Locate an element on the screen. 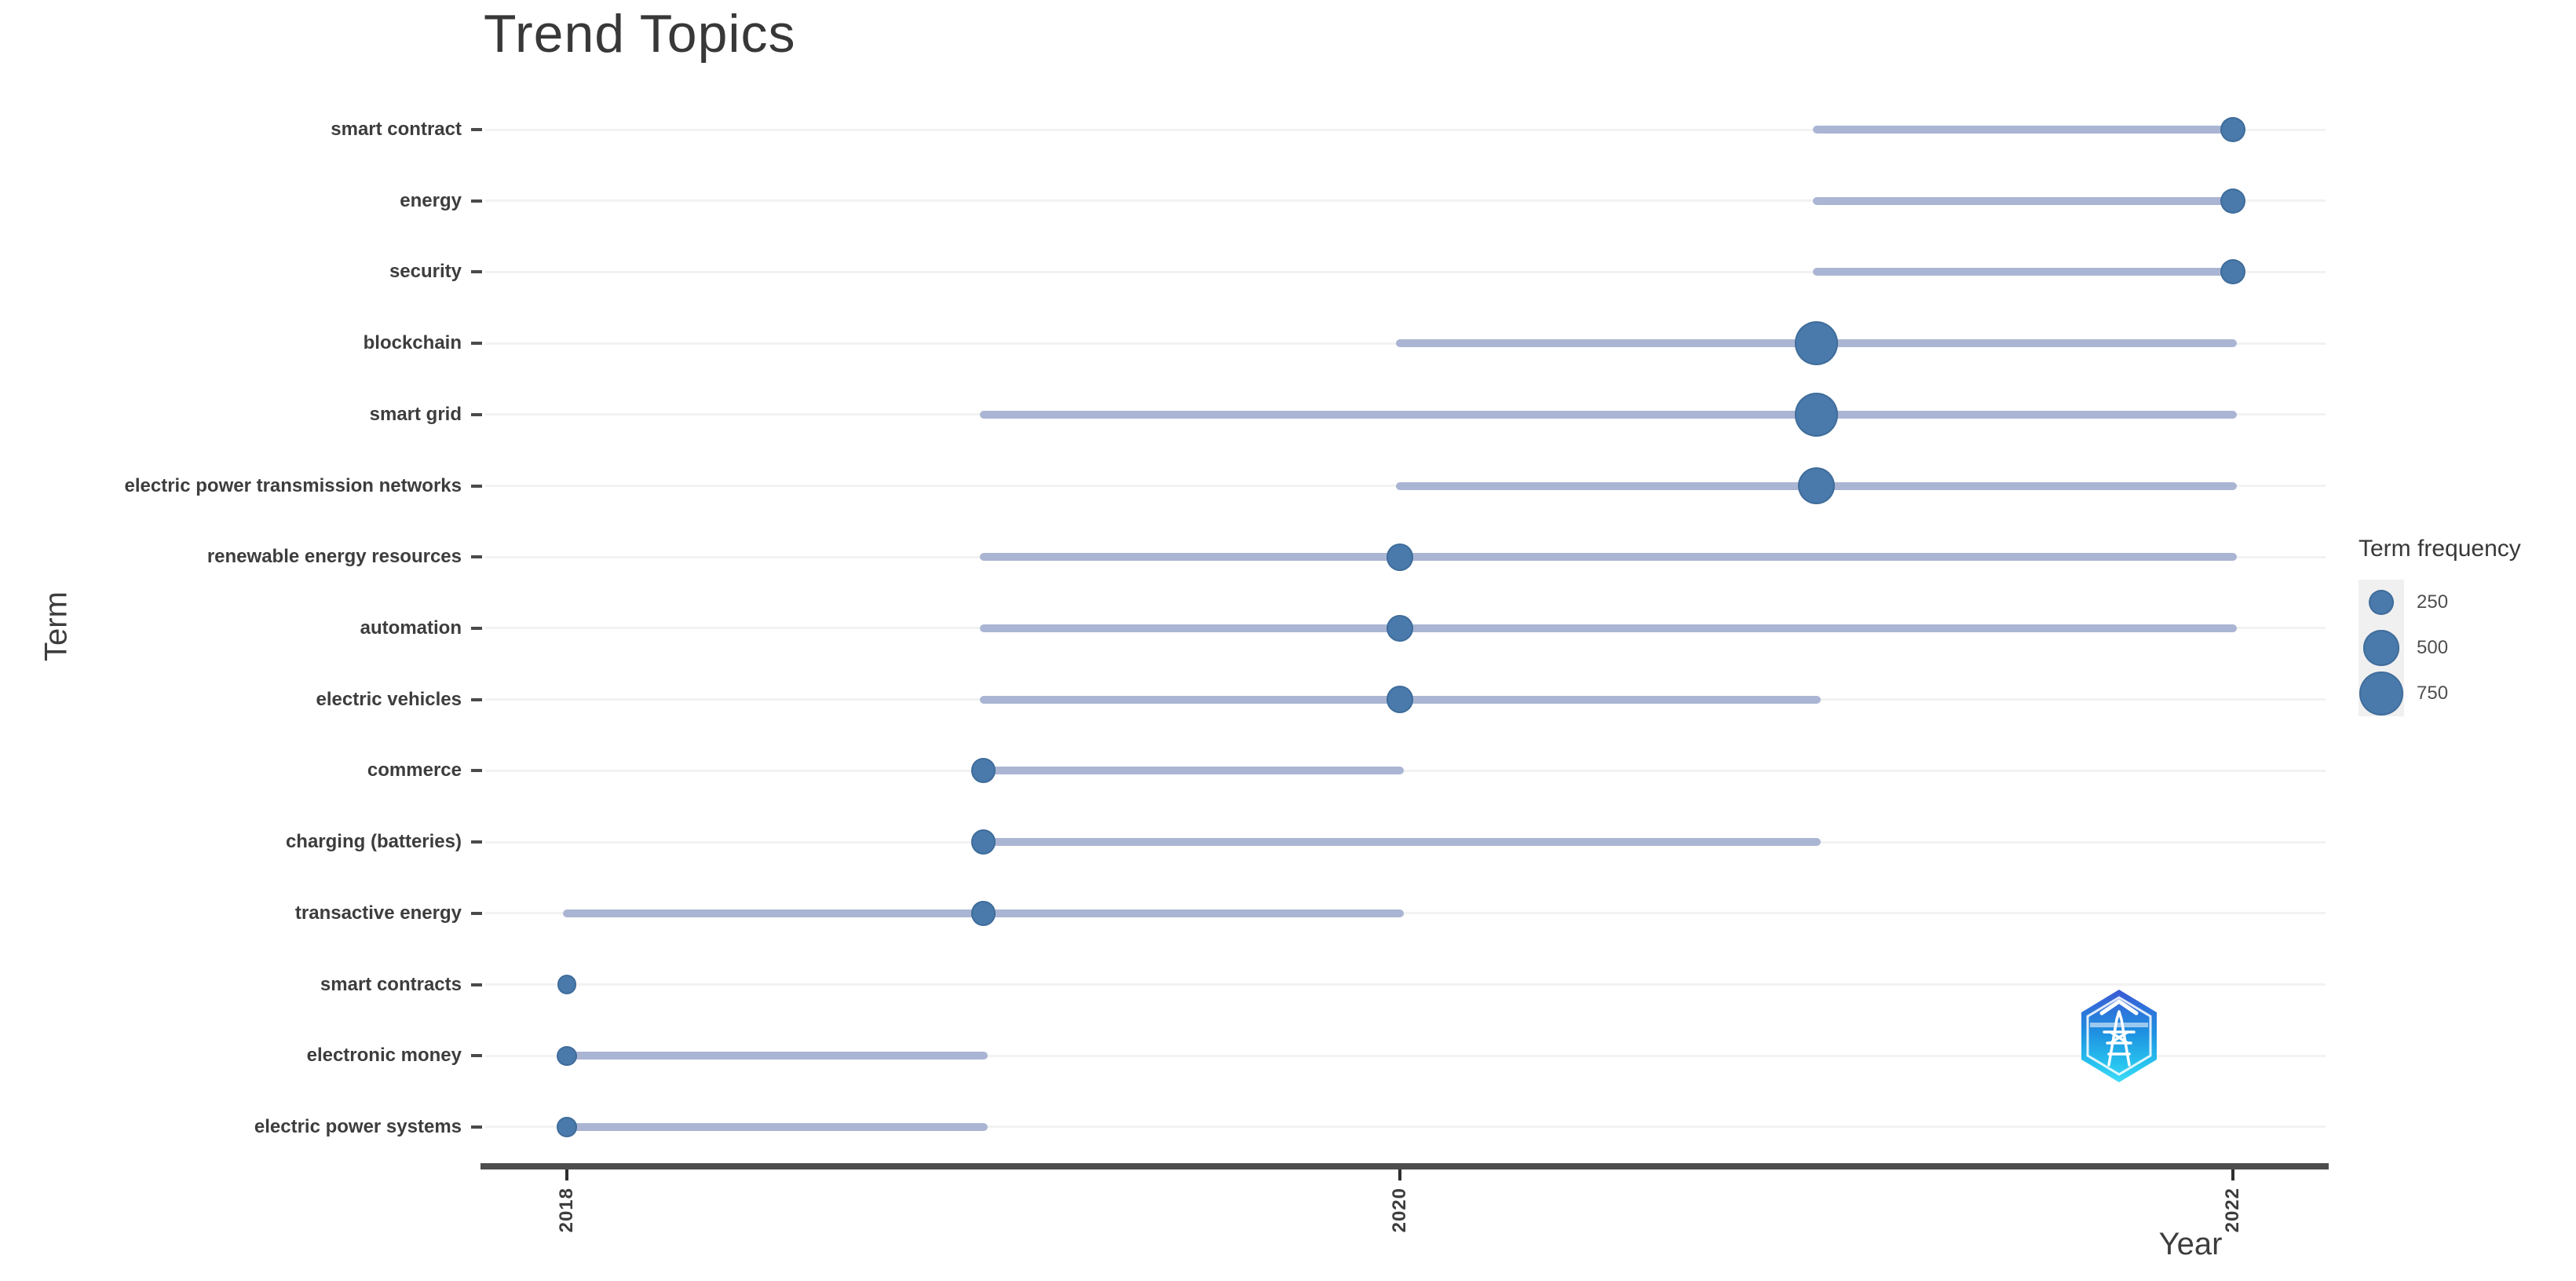 This screenshot has width=2576, height=1281. y-axis-label: electric power transmission networks is located at coordinates (293, 485).